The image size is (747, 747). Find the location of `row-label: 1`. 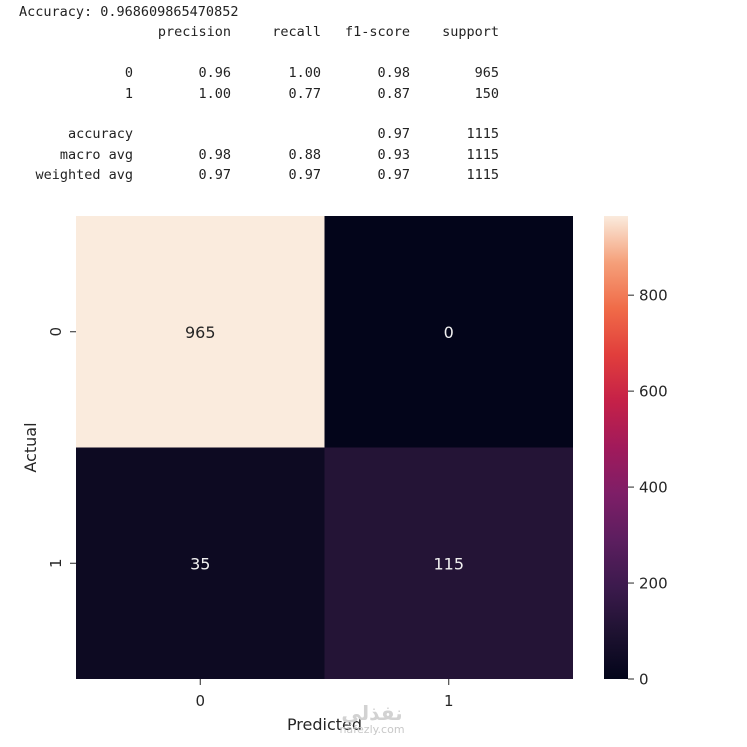

row-label: 1 is located at coordinates (128, 93).